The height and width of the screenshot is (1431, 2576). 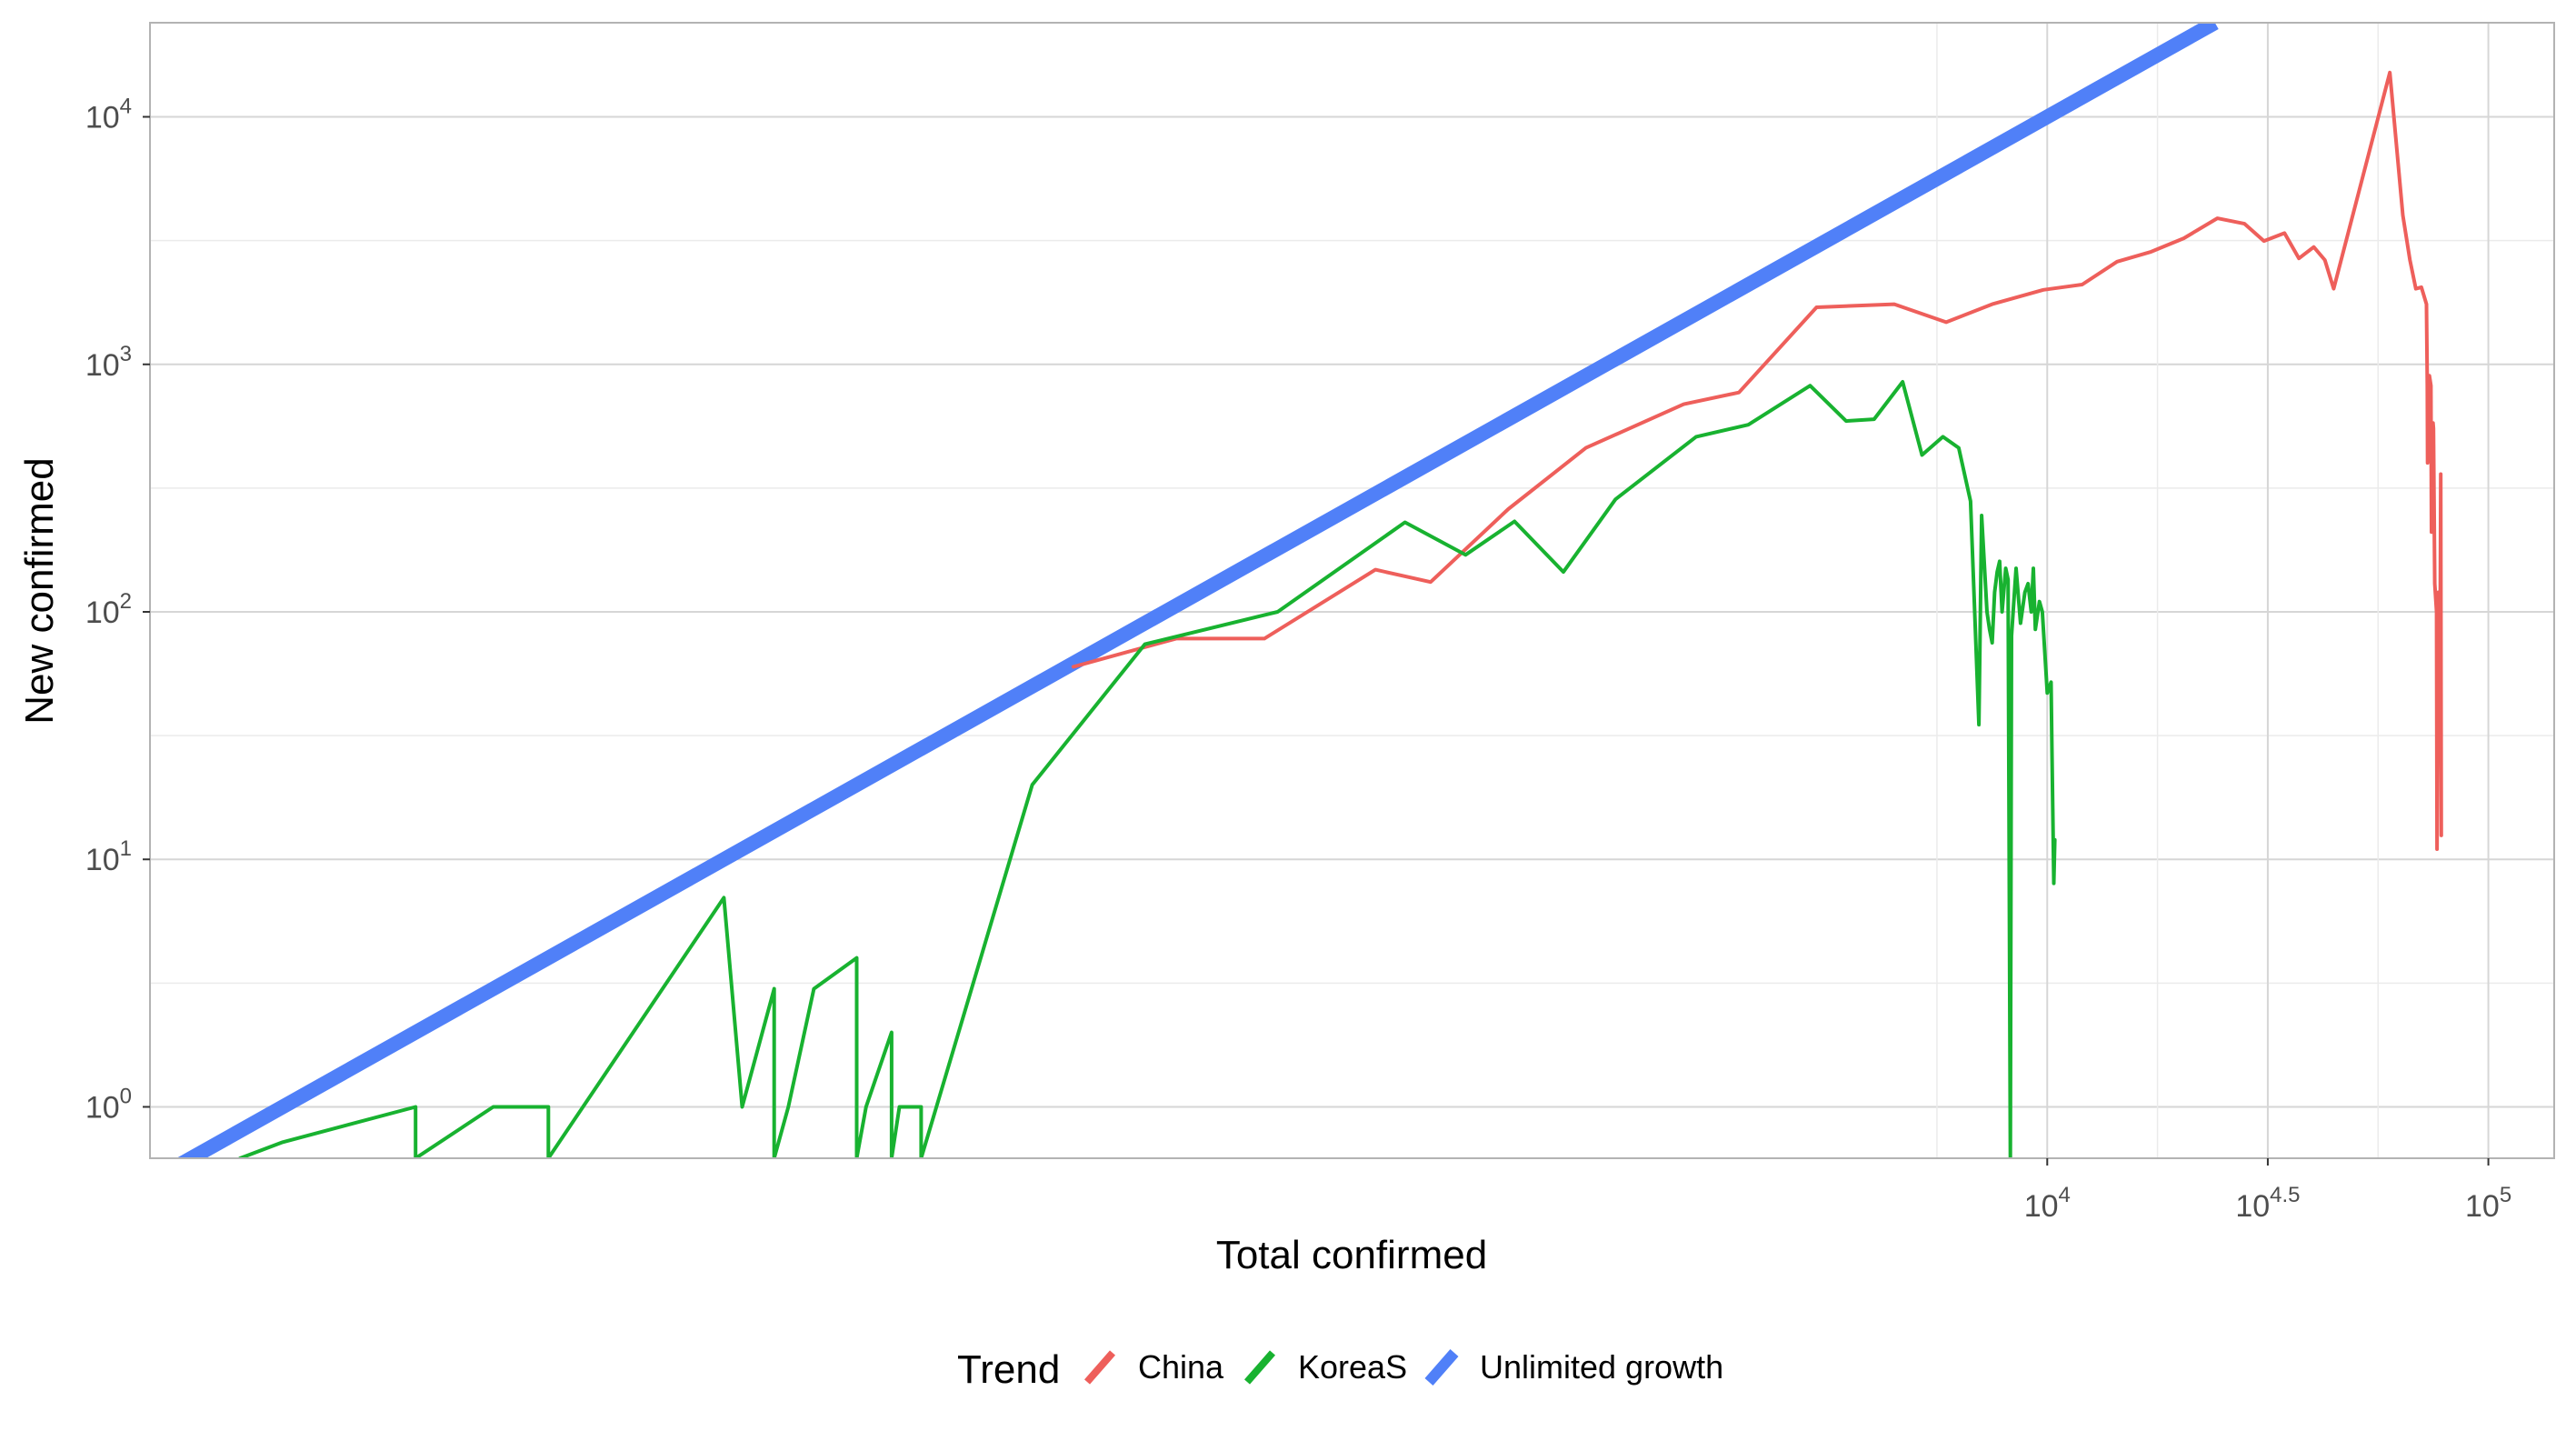 I want to click on y-tick-label: 10⁴, so click(x=108, y=115).